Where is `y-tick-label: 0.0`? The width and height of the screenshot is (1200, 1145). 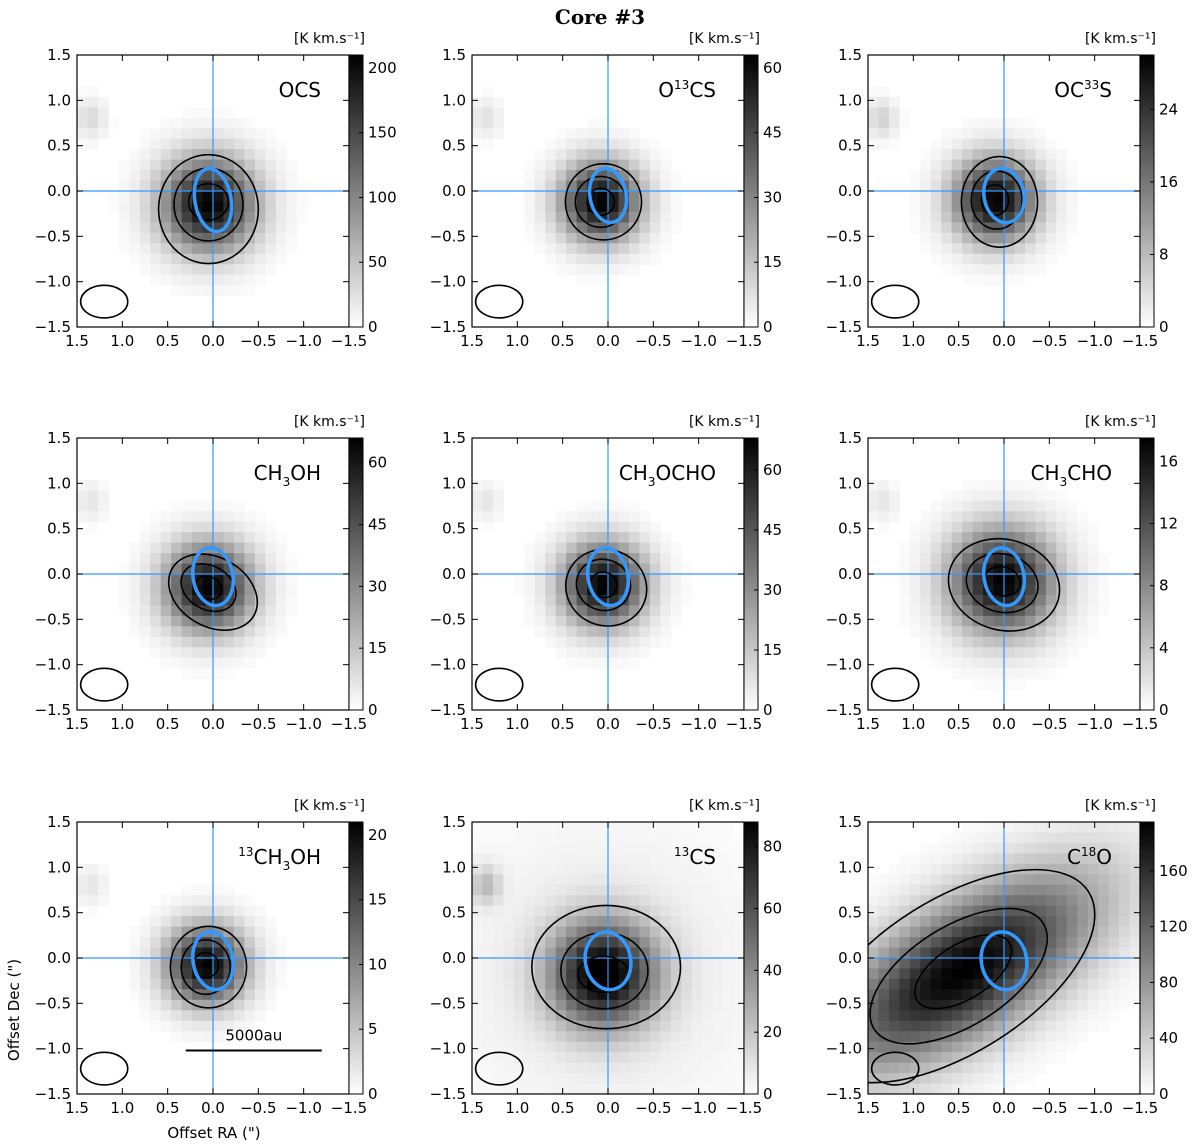
y-tick-label: 0.0 is located at coordinates (454, 958).